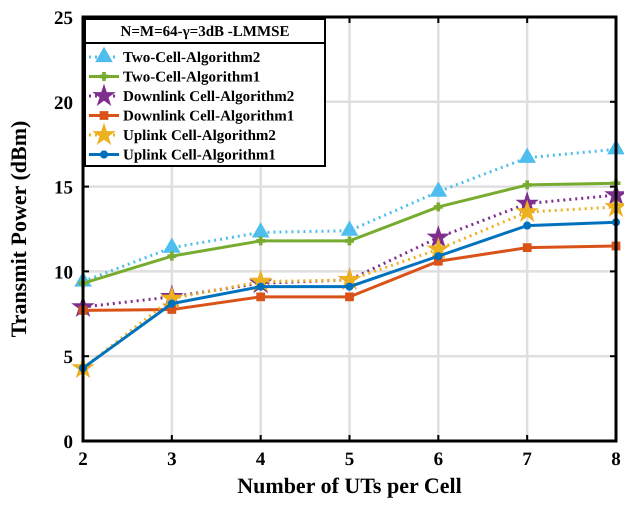 The height and width of the screenshot is (505, 624). What do you see at coordinates (83, 459) in the screenshot?
I see `x-tick-label: 2` at bounding box center [83, 459].